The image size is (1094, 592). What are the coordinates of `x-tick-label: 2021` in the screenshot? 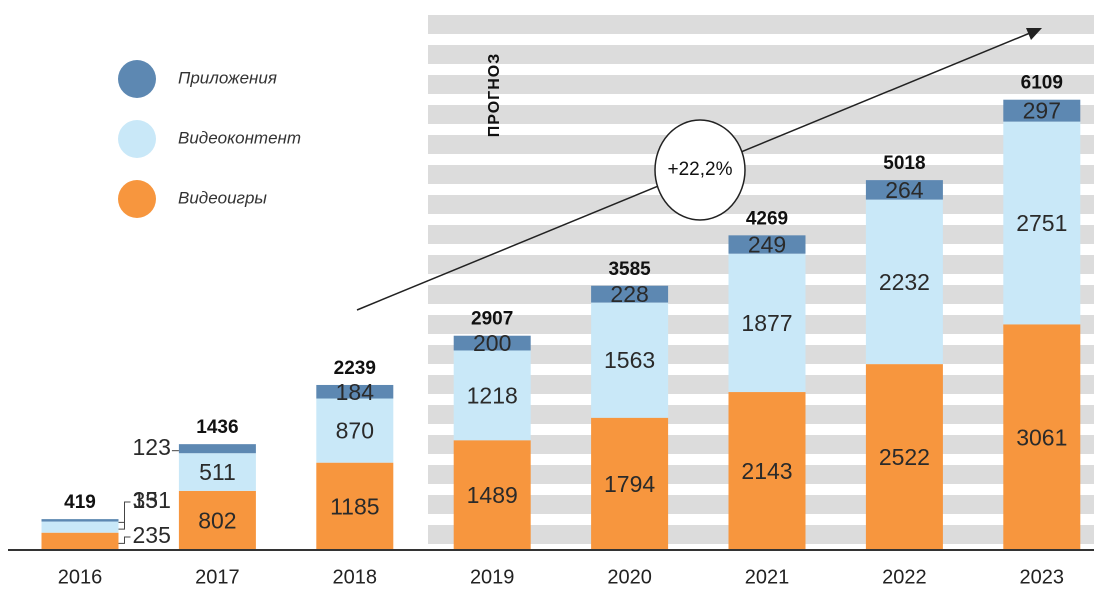 It's located at (767, 577).